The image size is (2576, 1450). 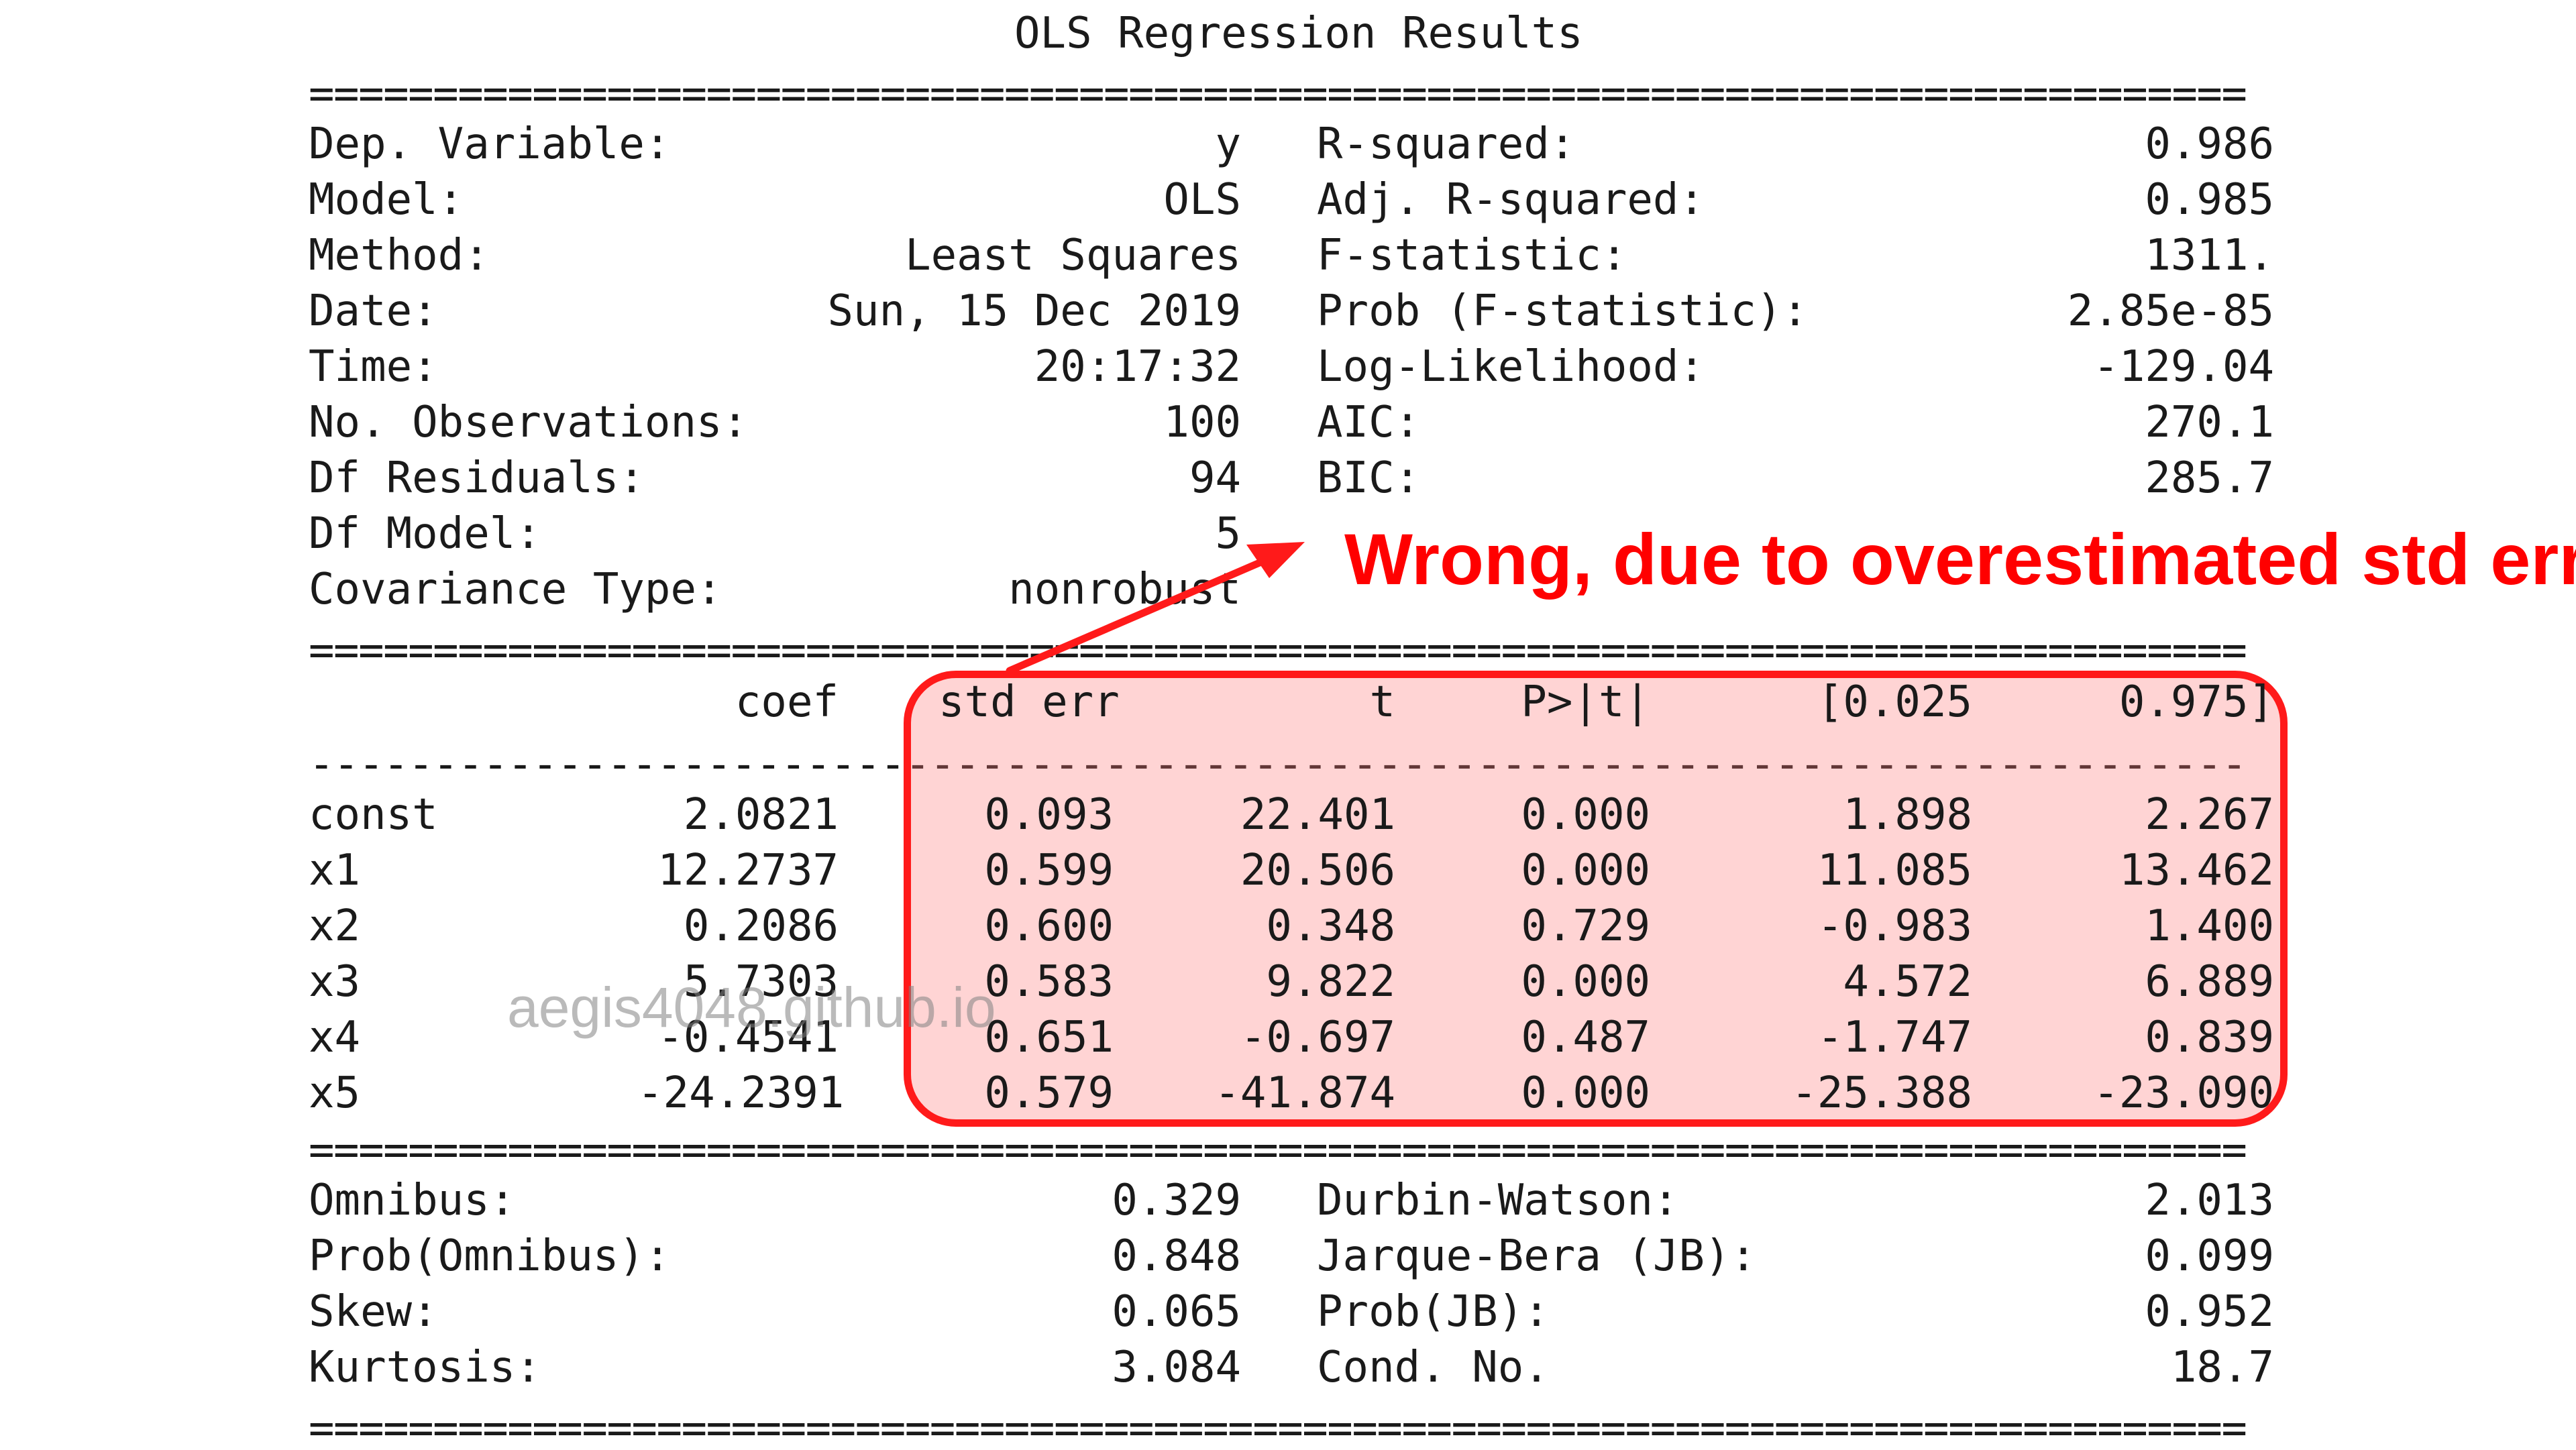 I want to click on table-cell: 0.599, so click(x=1049, y=870).